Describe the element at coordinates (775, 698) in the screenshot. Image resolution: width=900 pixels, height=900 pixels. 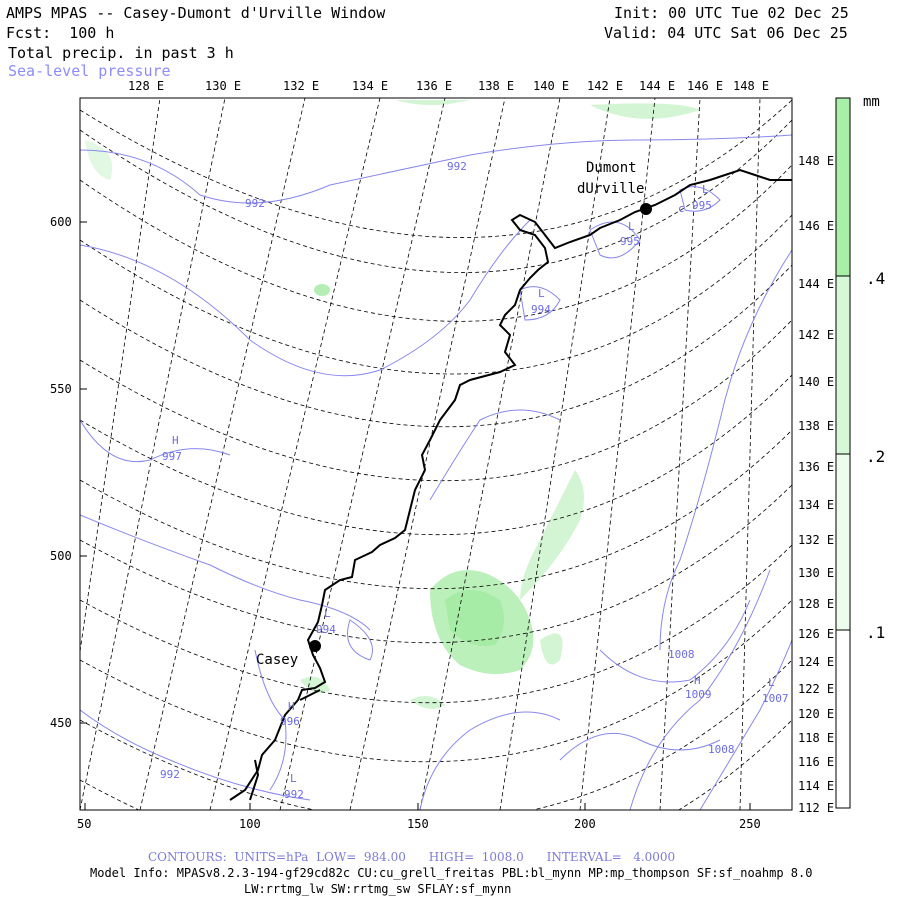
I see `contour-label: 1007` at that location.